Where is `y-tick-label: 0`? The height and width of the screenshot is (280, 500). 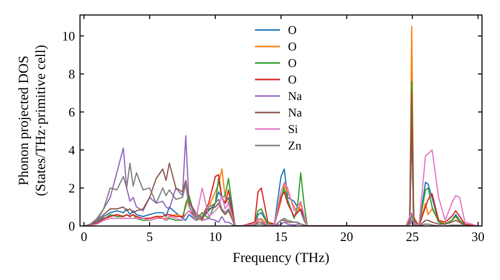
y-tick-label: 0 is located at coordinates (71, 226).